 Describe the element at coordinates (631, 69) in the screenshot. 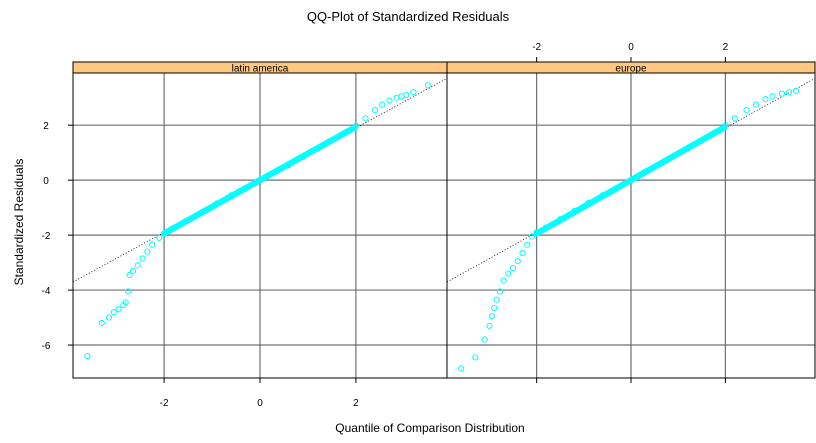

I see `panel-strip-label: europe` at that location.